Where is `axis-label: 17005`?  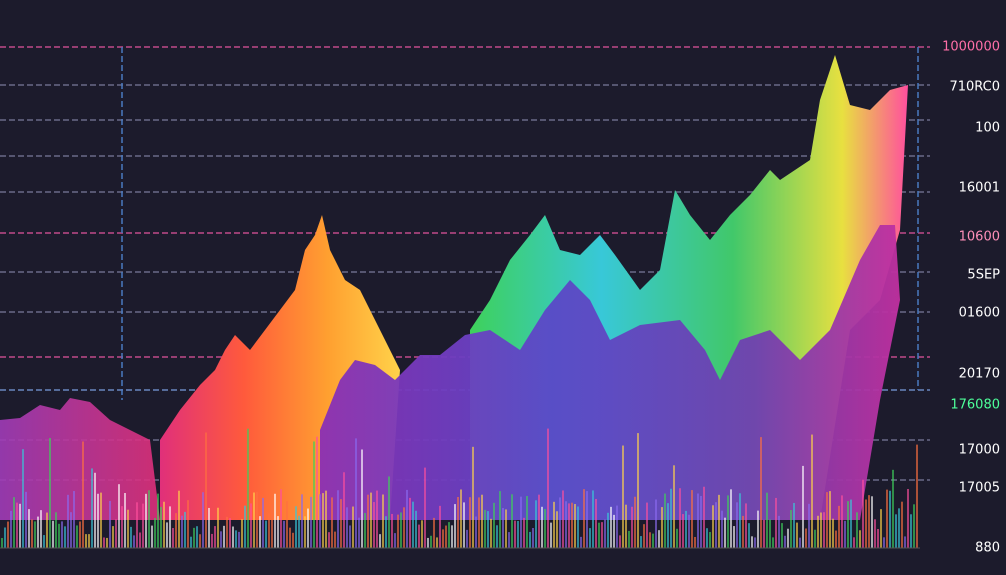
axis-label: 17005 is located at coordinates (979, 488).